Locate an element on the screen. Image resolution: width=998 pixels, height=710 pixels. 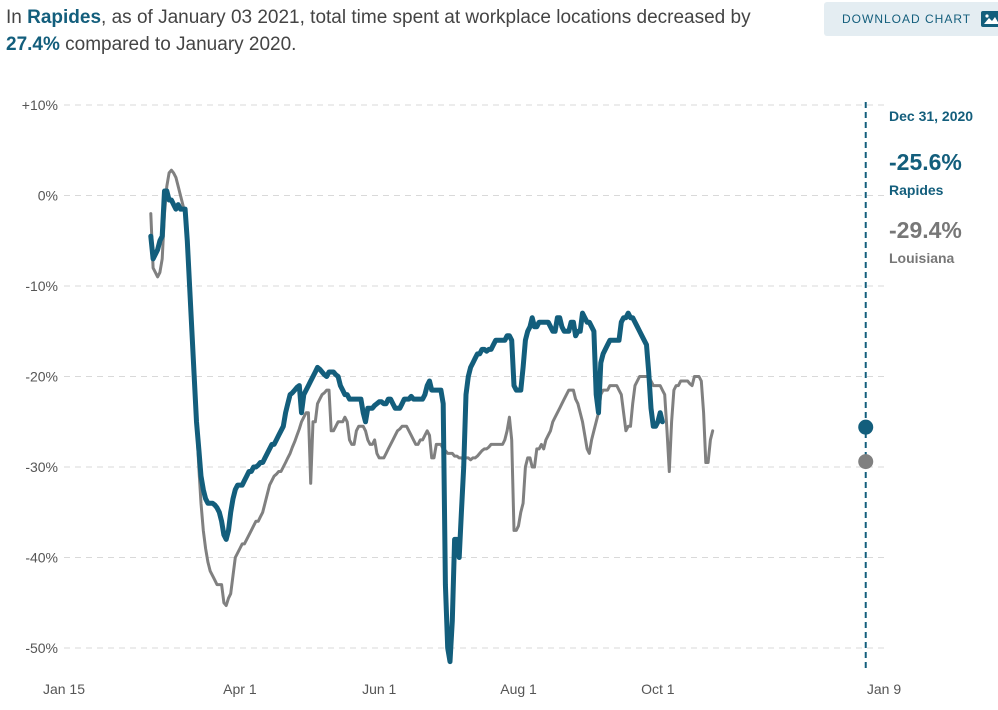
annotation-louisiana-label: Louisiana is located at coordinates (922, 258).